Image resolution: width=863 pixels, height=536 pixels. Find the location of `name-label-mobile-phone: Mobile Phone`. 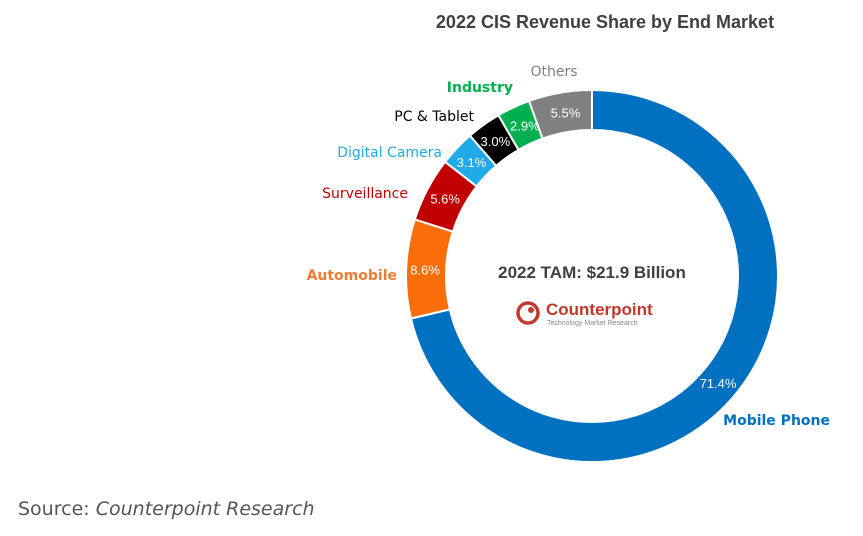

name-label-mobile-phone: Mobile Phone is located at coordinates (776, 421).